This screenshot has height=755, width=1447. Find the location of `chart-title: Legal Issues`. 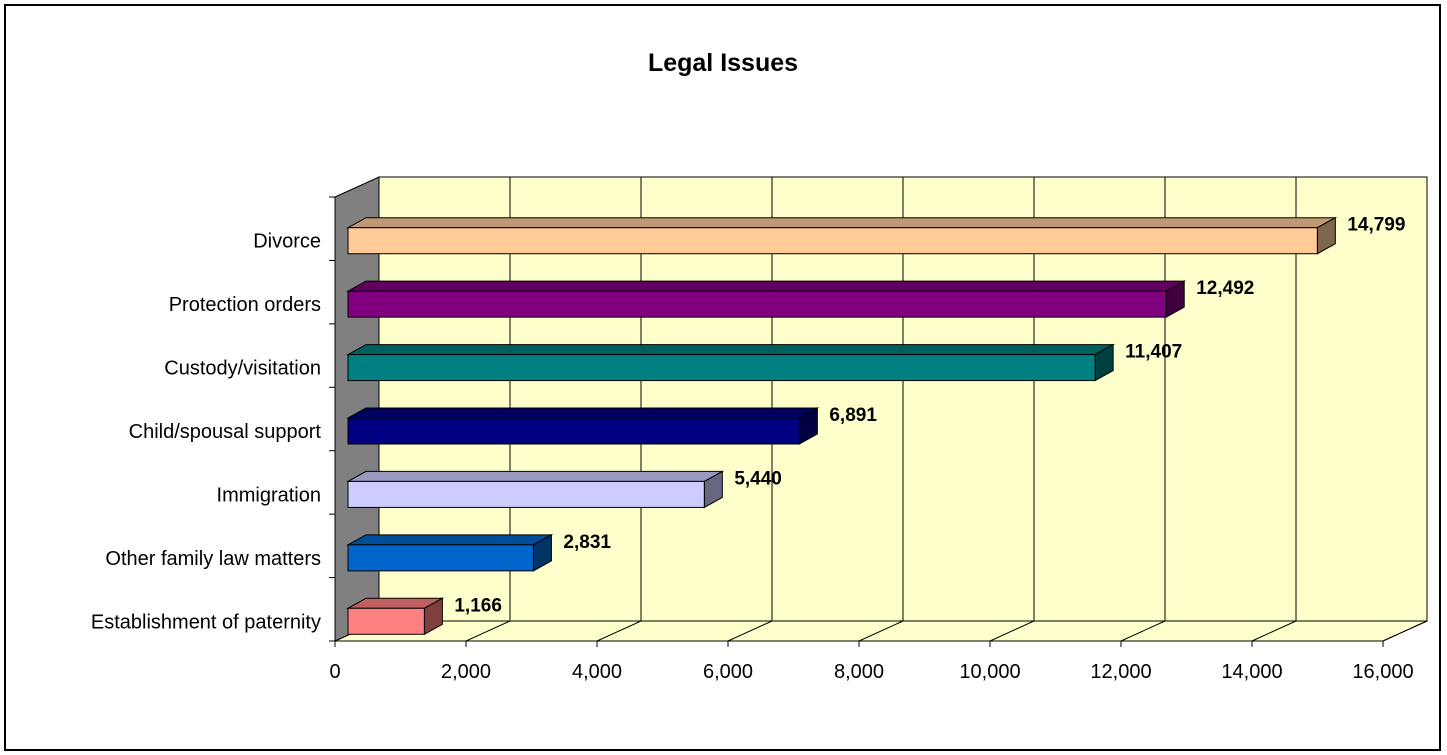

chart-title: Legal Issues is located at coordinates (723, 63).